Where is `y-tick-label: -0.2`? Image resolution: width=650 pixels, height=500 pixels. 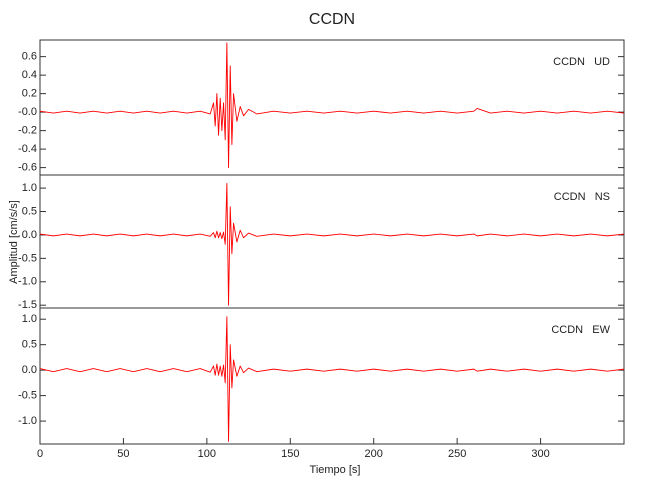 y-tick-label: -0.2 is located at coordinates (27, 131).